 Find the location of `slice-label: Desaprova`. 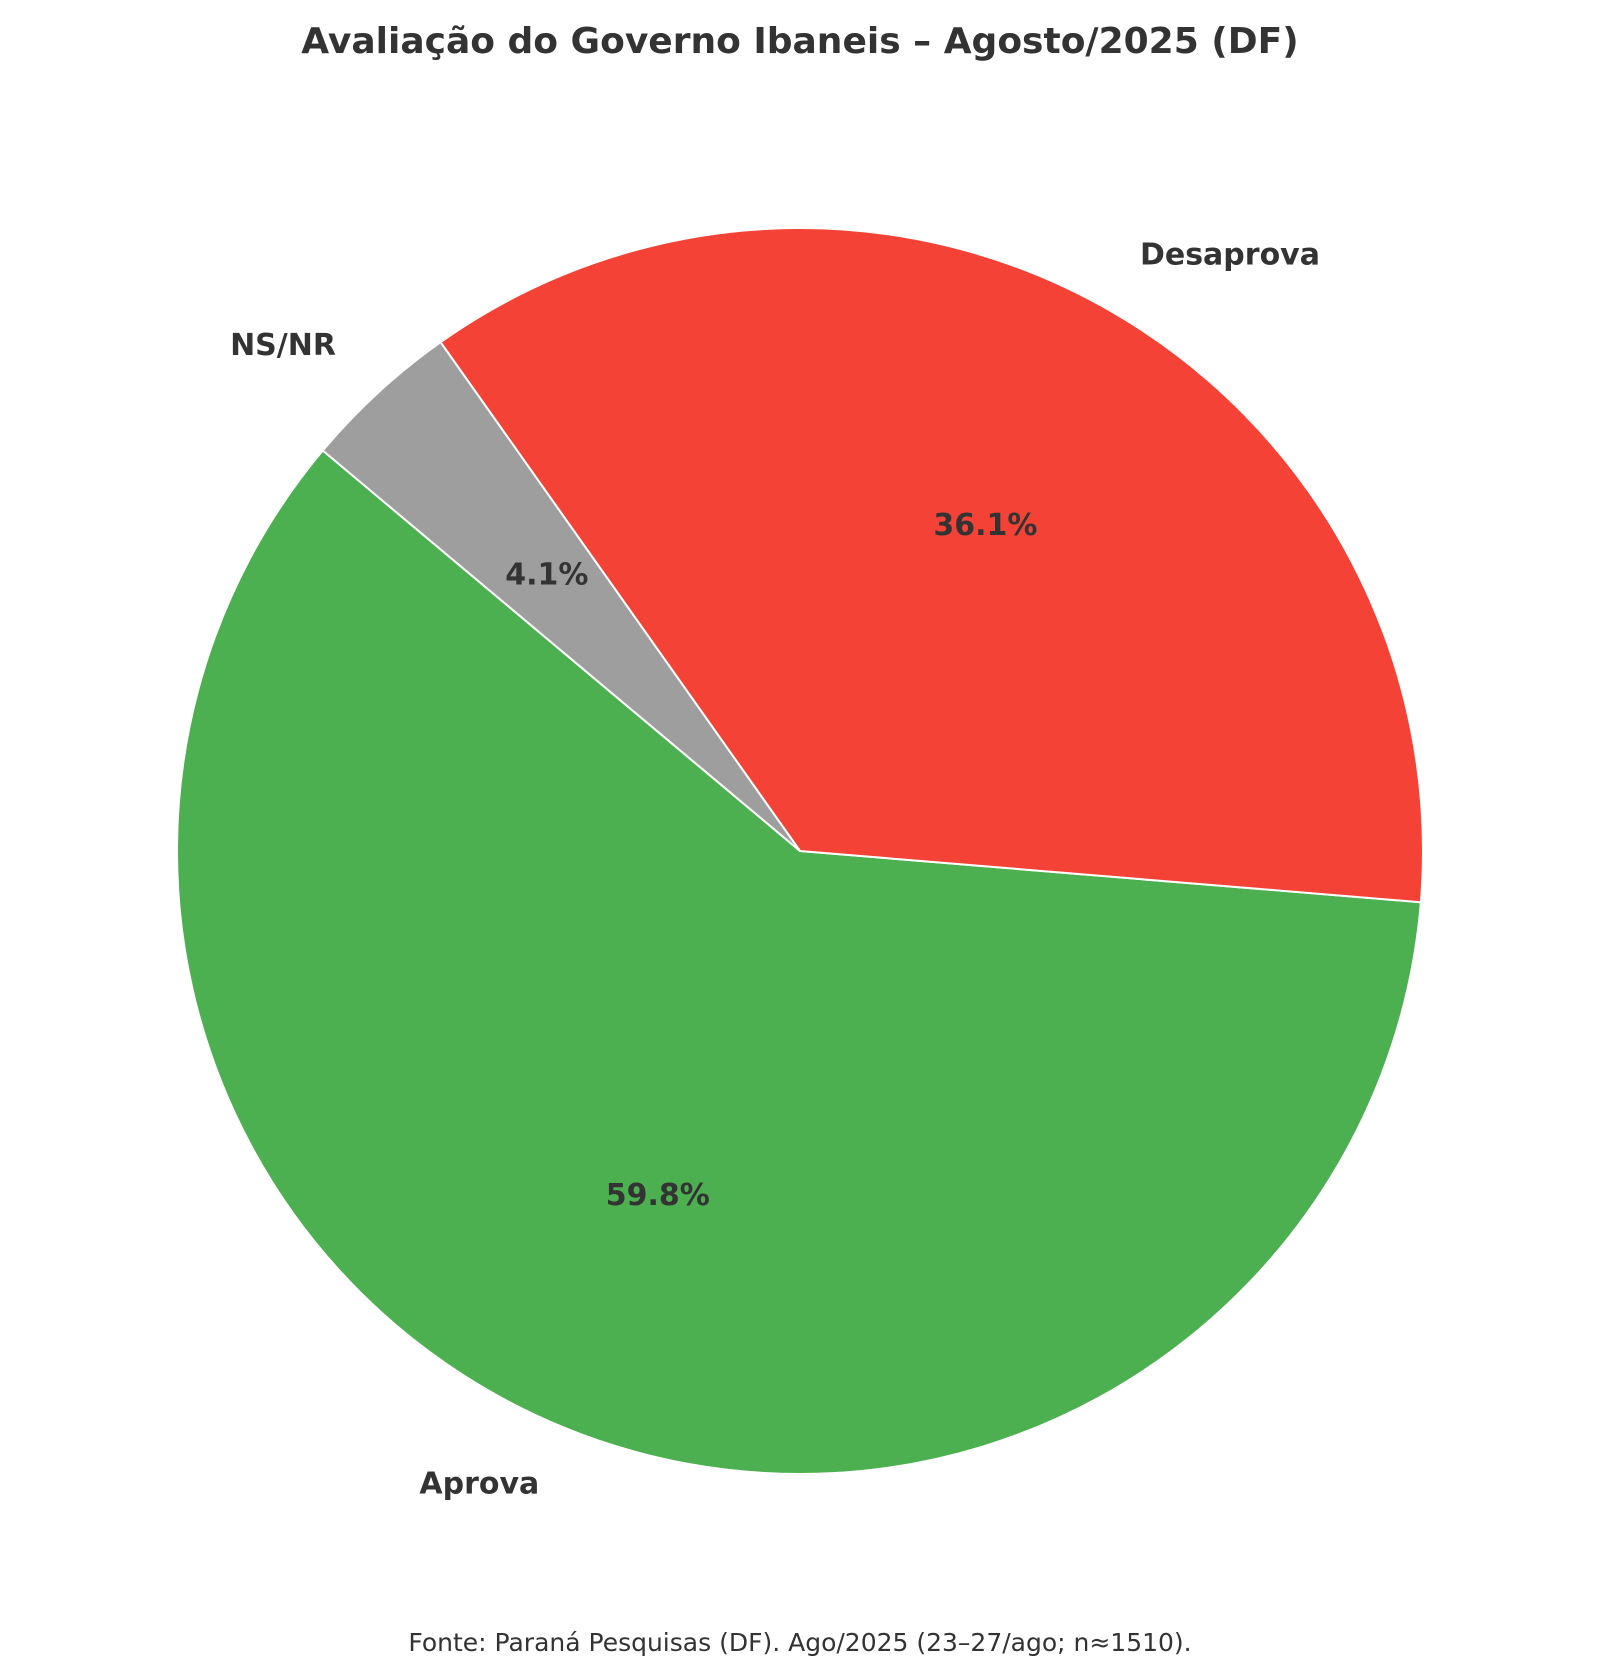

slice-label: Desaprova is located at coordinates (1230, 254).